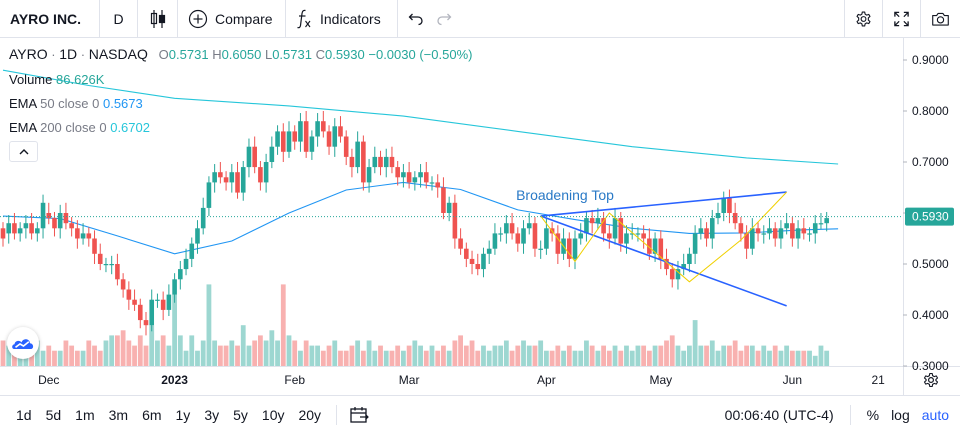  I want to click on symbol-search-button: AYRO INC., so click(50, 19).